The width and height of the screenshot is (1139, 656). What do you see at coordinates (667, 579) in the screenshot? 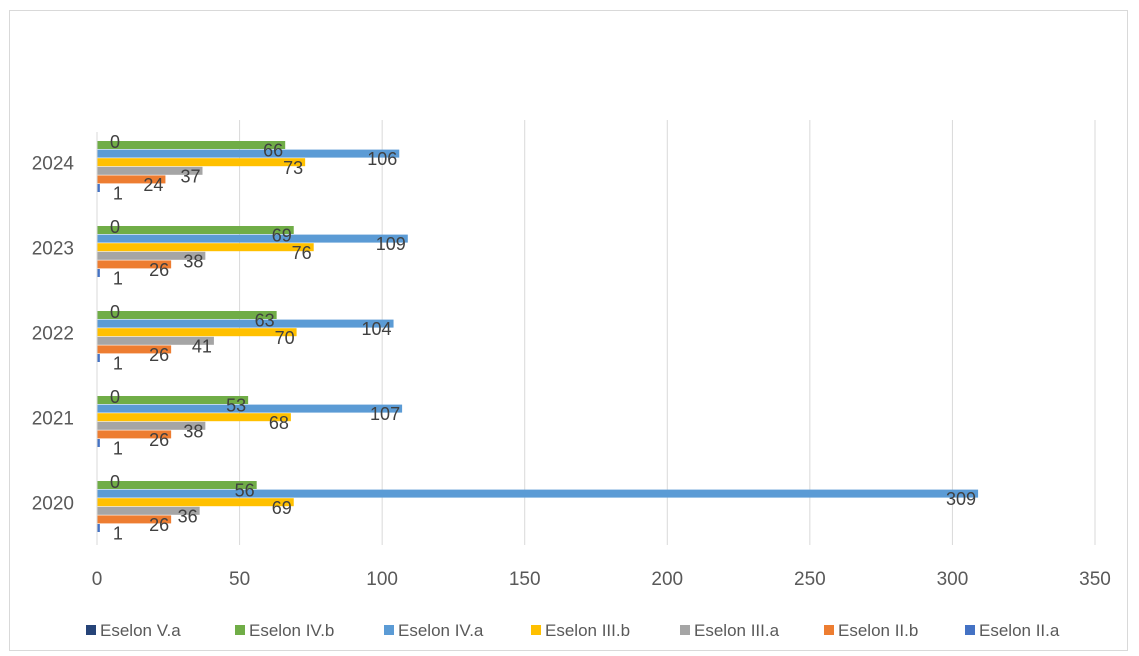
I see `x-tick-label: 200` at bounding box center [667, 579].